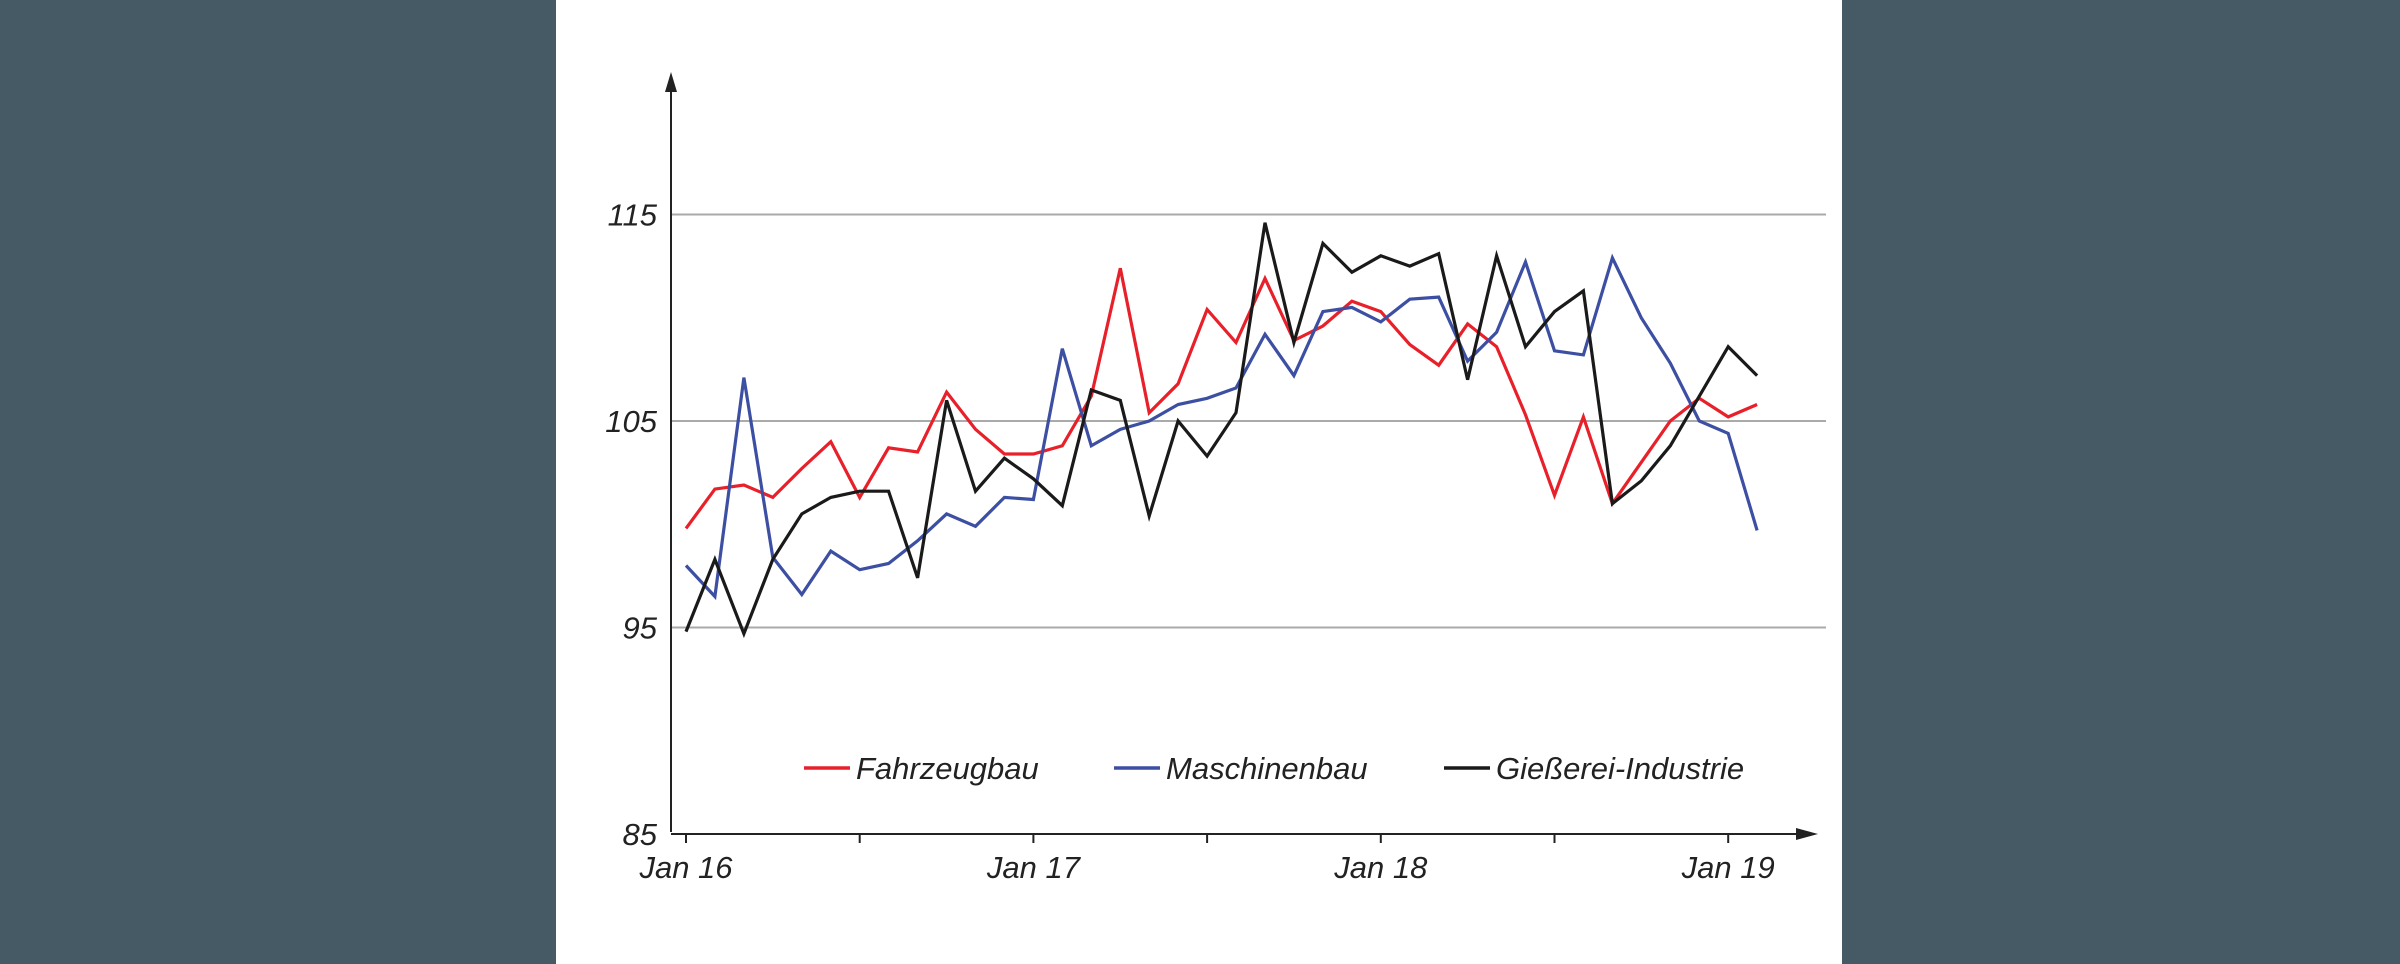 The height and width of the screenshot is (964, 2400). Describe the element at coordinates (1034, 867) in the screenshot. I see `x-tick-label: Jan 17` at that location.